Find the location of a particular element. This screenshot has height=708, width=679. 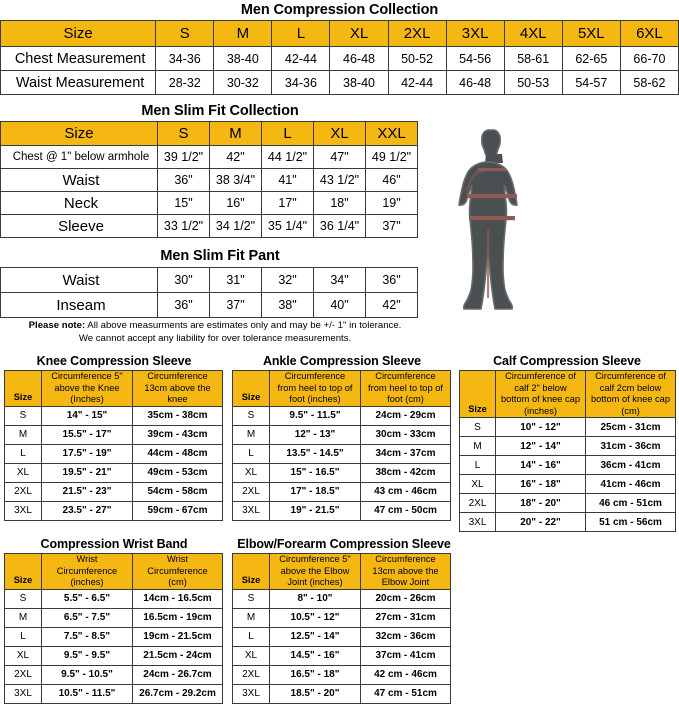

inches-cell: 12" - 14" is located at coordinates (540, 446).